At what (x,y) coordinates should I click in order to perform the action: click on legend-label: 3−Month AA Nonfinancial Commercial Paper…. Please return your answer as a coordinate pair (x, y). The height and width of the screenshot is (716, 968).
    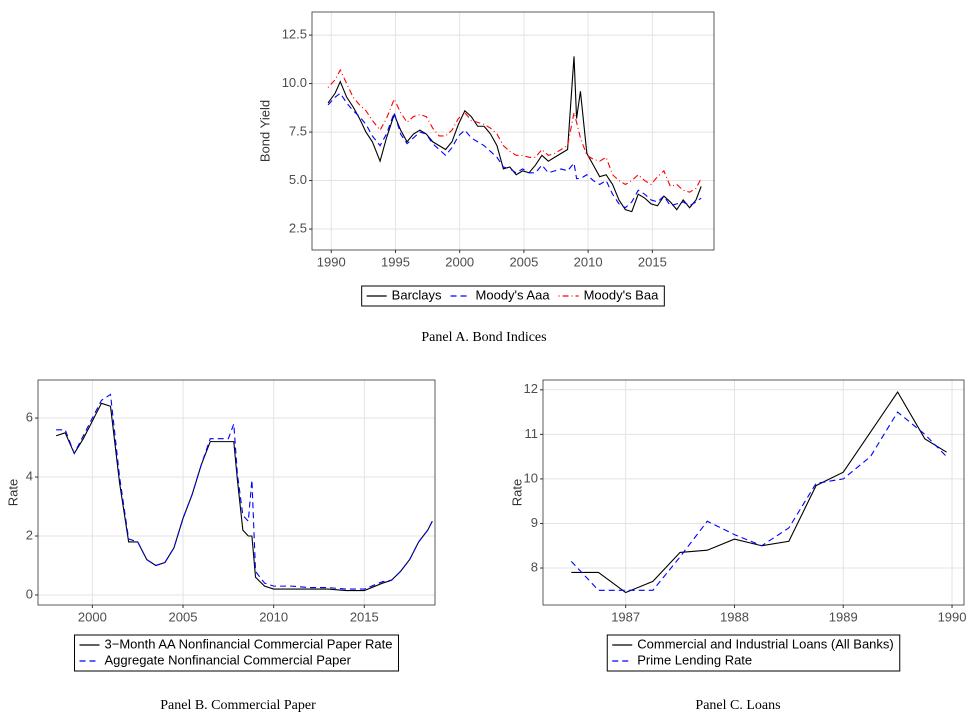
    Looking at the image, I should click on (249, 643).